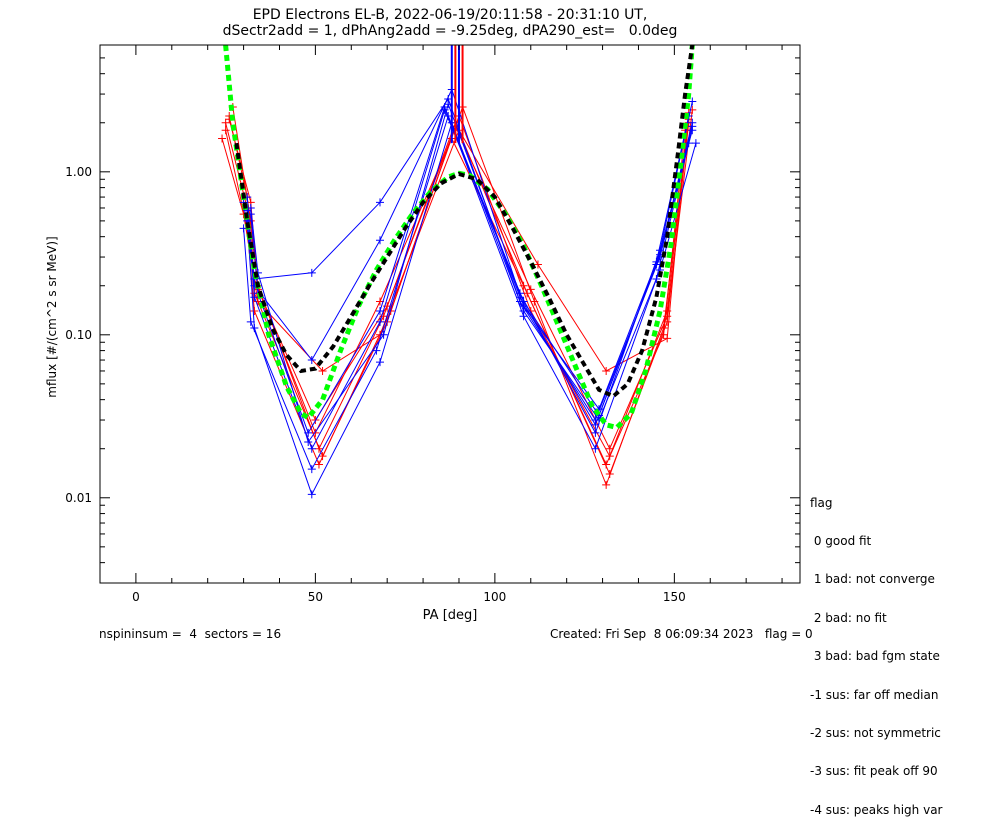 The height and width of the screenshot is (829, 1000). Describe the element at coordinates (52, 316) in the screenshot. I see `y-axis-label: mflux [#/(cm^2 s sr MeV)]` at that location.